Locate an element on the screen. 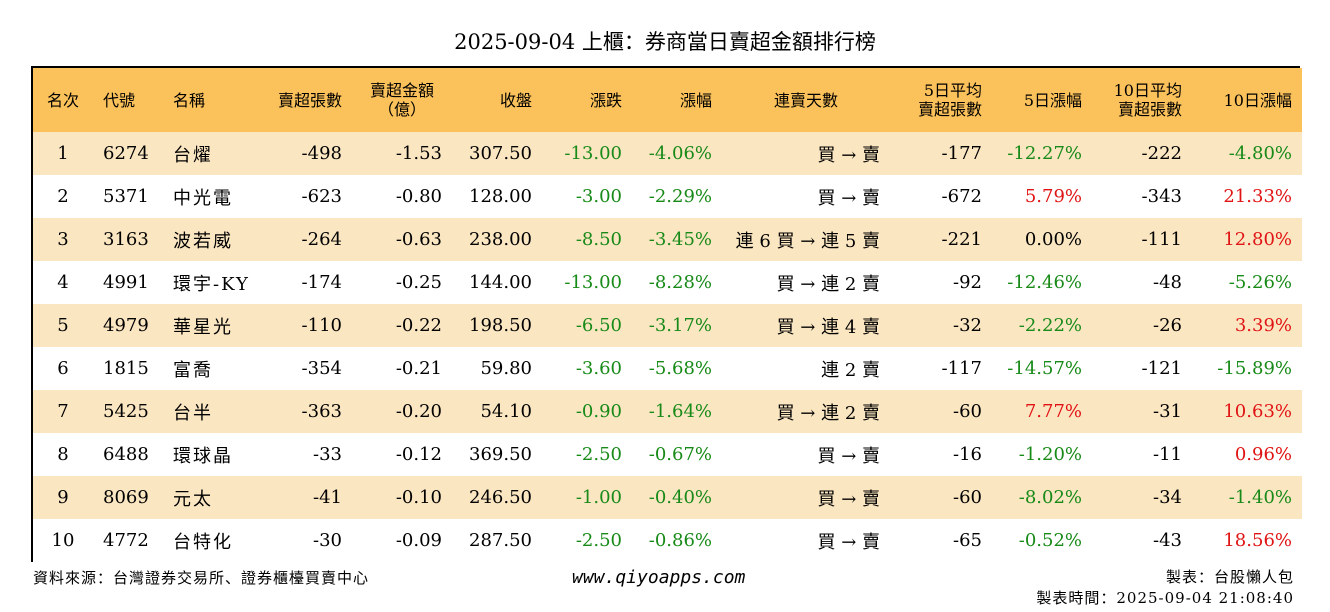 This screenshot has height=612, width=1330. cell-code: 6274 is located at coordinates (126, 153).